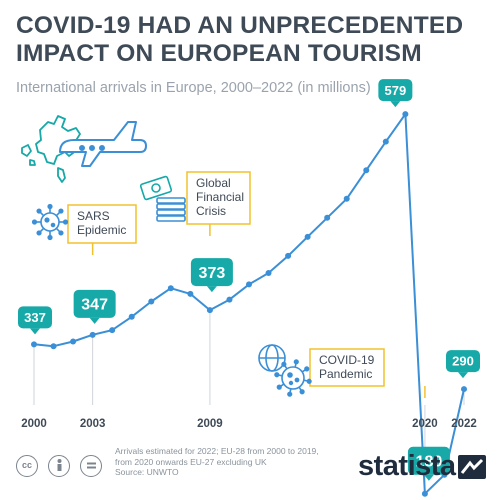 This screenshot has width=500, height=500. What do you see at coordinates (347, 360) in the screenshot?
I see `annotation-text: COVID-19` at bounding box center [347, 360].